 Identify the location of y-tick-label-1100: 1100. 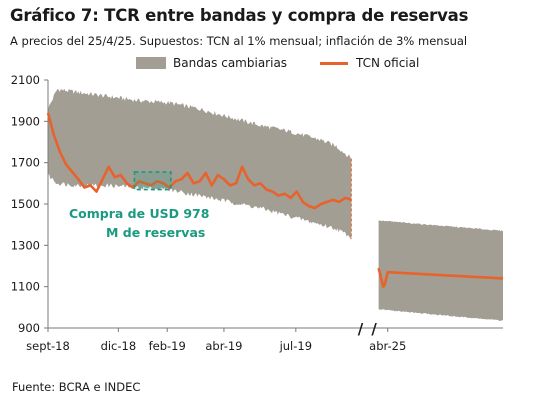
(25, 287).